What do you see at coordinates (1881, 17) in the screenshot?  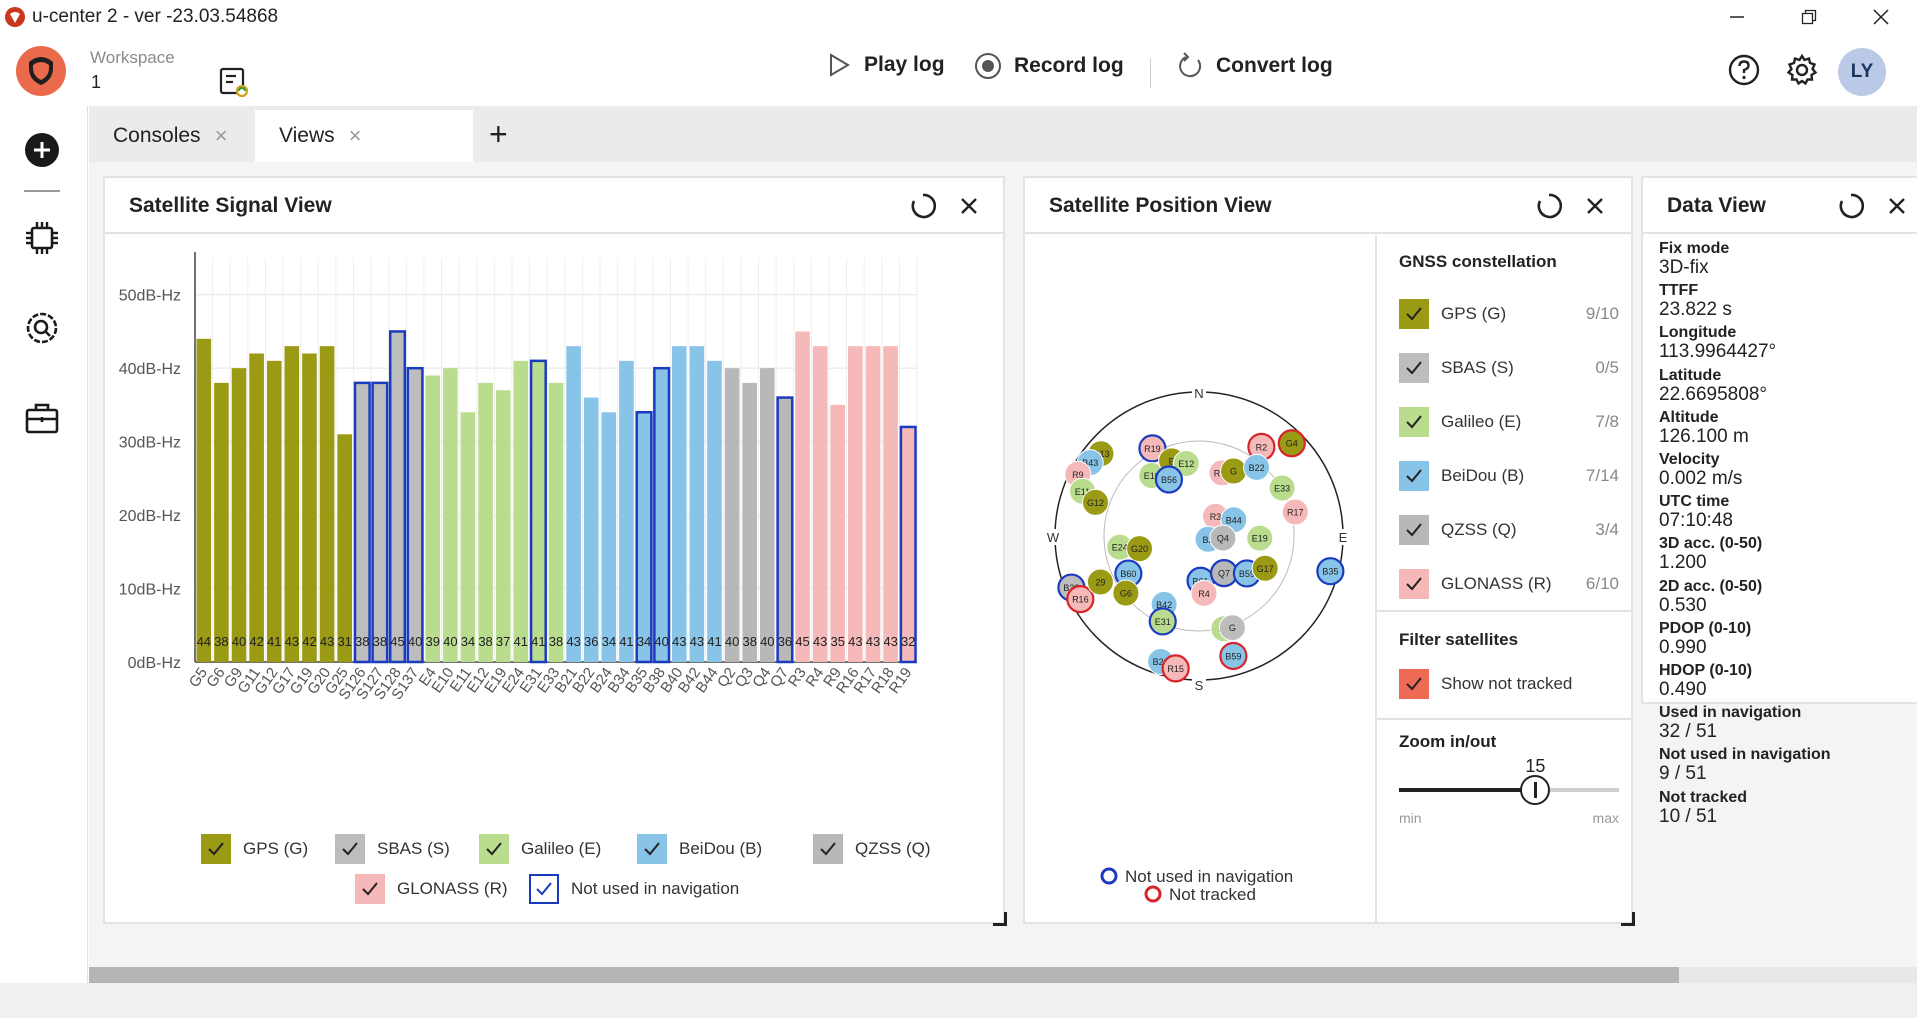 I see `close-window-button` at bounding box center [1881, 17].